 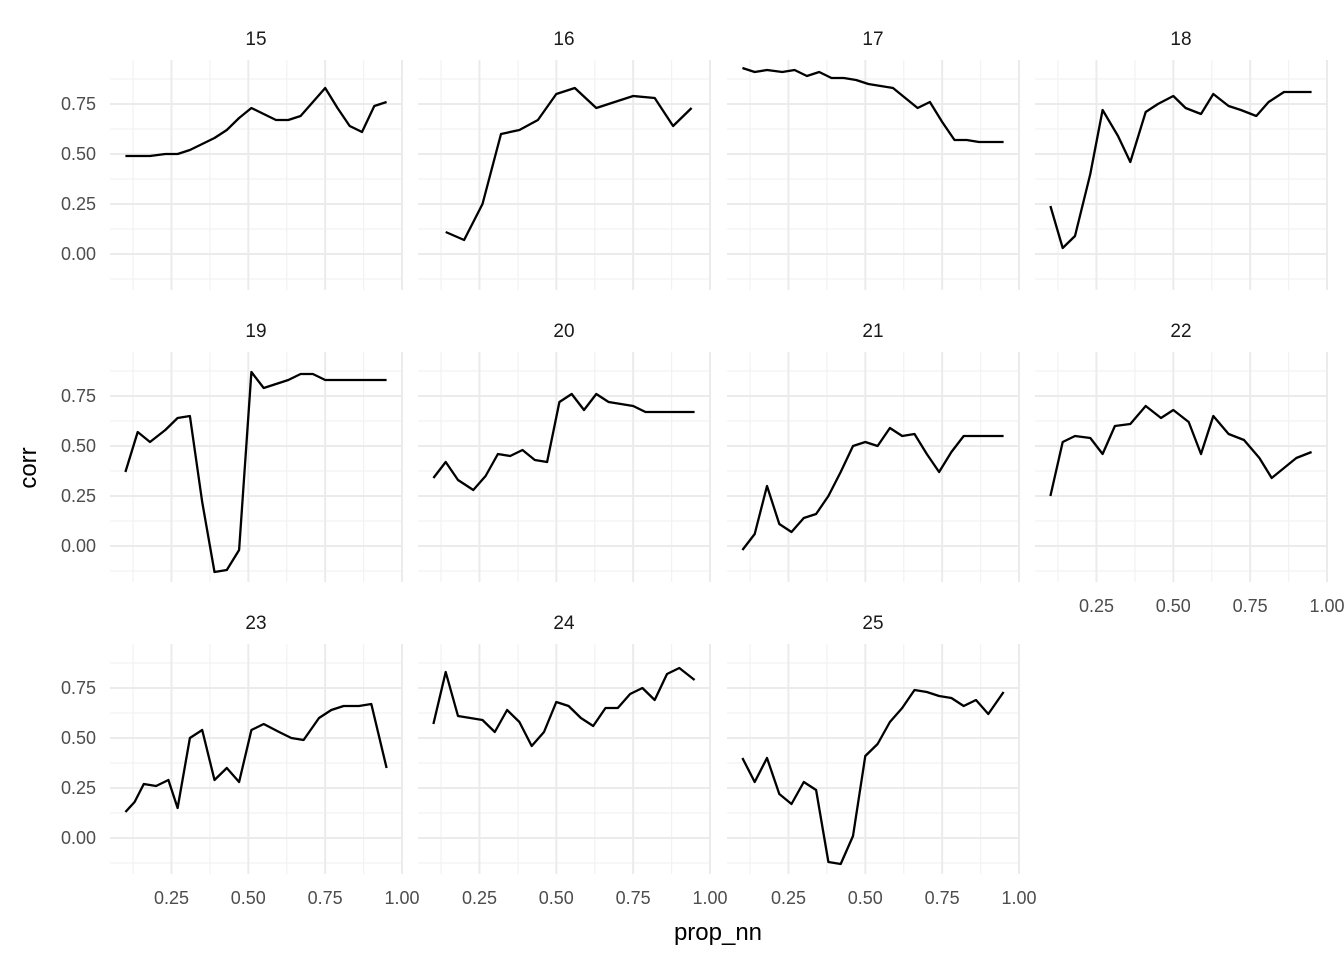 I want to click on facet-panel: 18, so click(x=1181, y=159).